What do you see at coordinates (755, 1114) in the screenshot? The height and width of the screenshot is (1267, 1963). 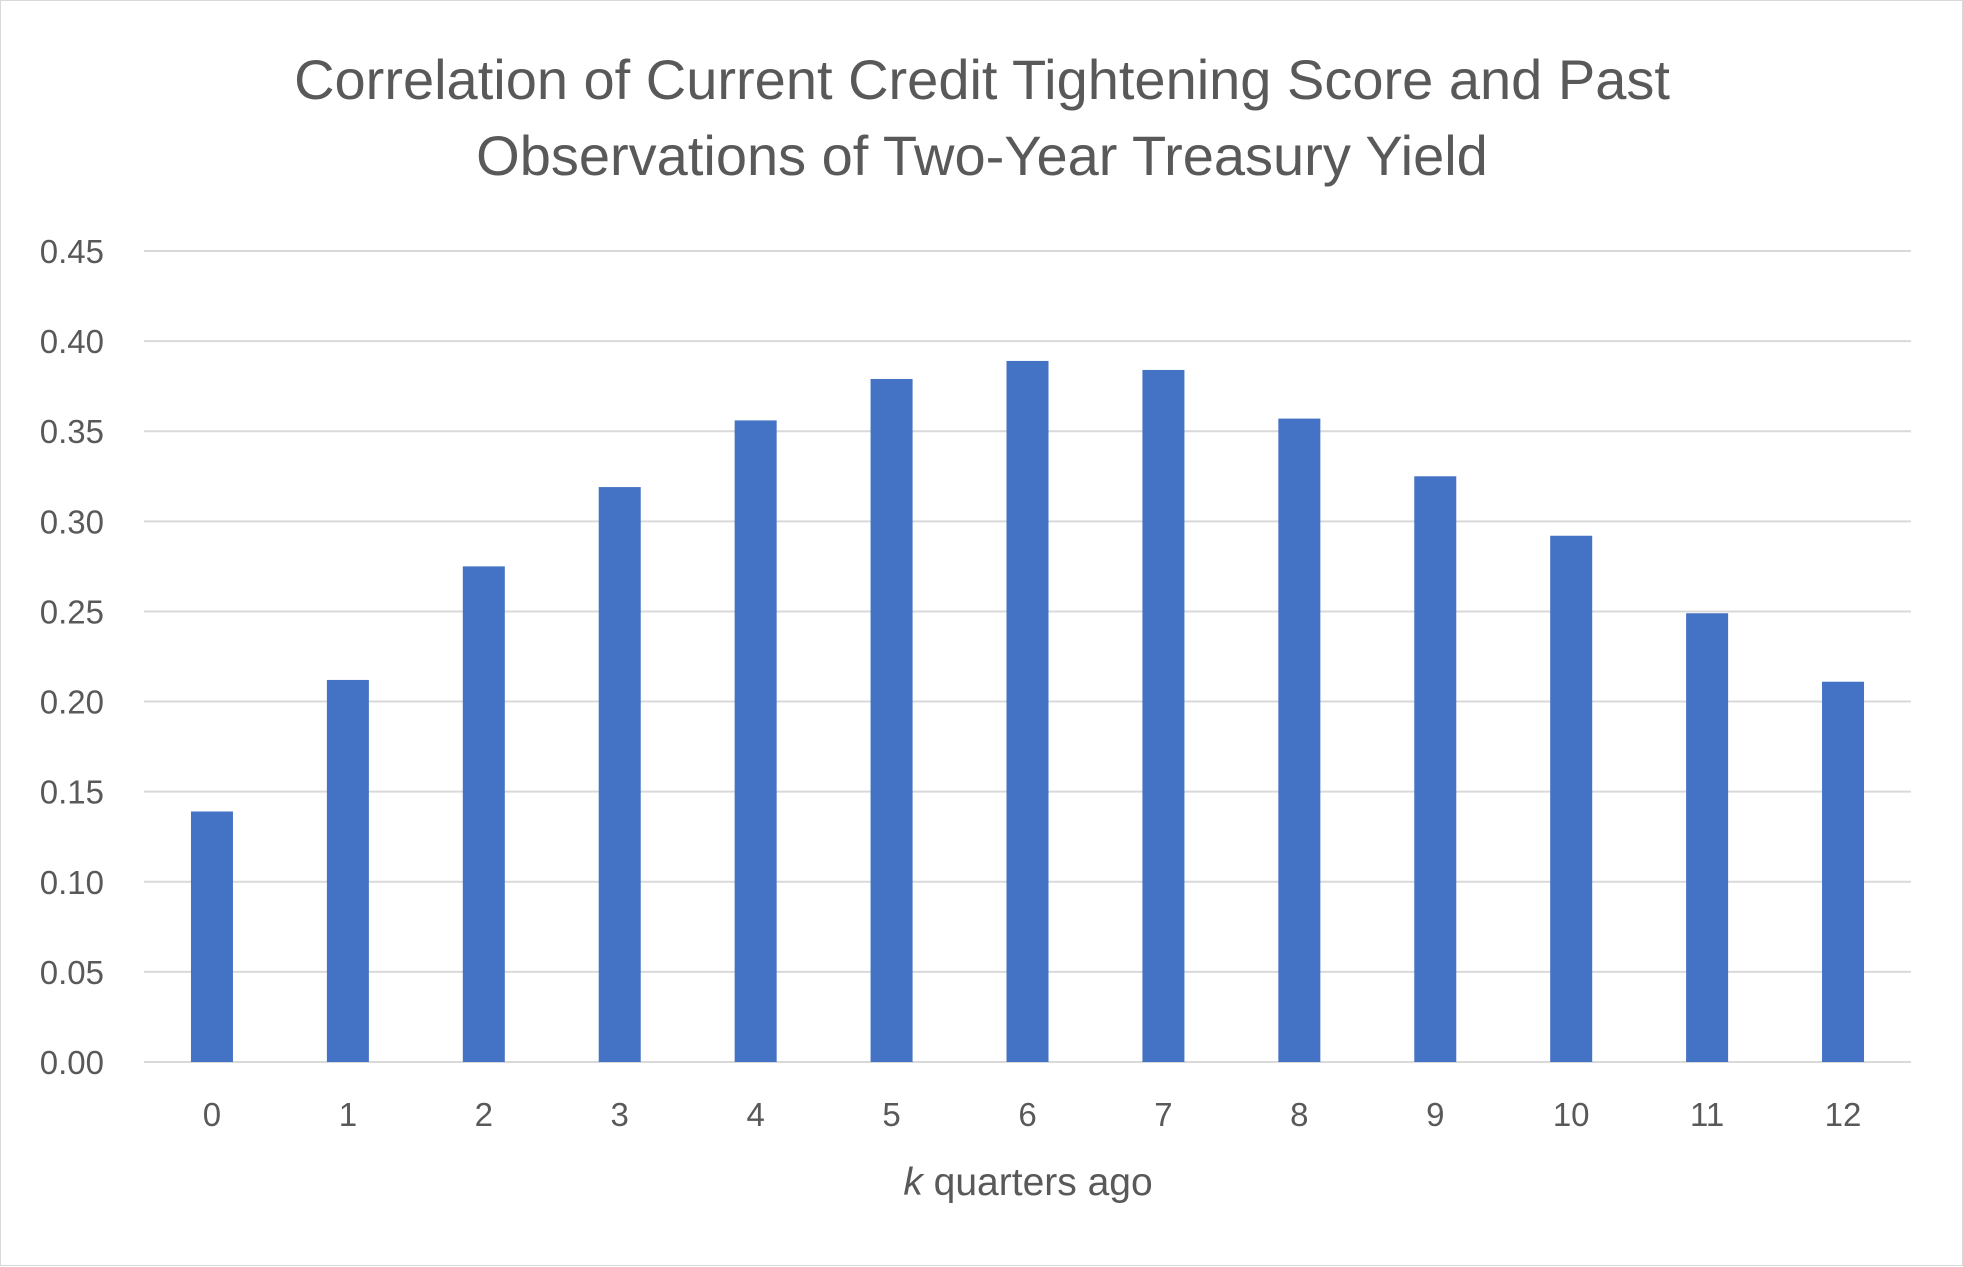 I see `x-tick-label: 4` at bounding box center [755, 1114].